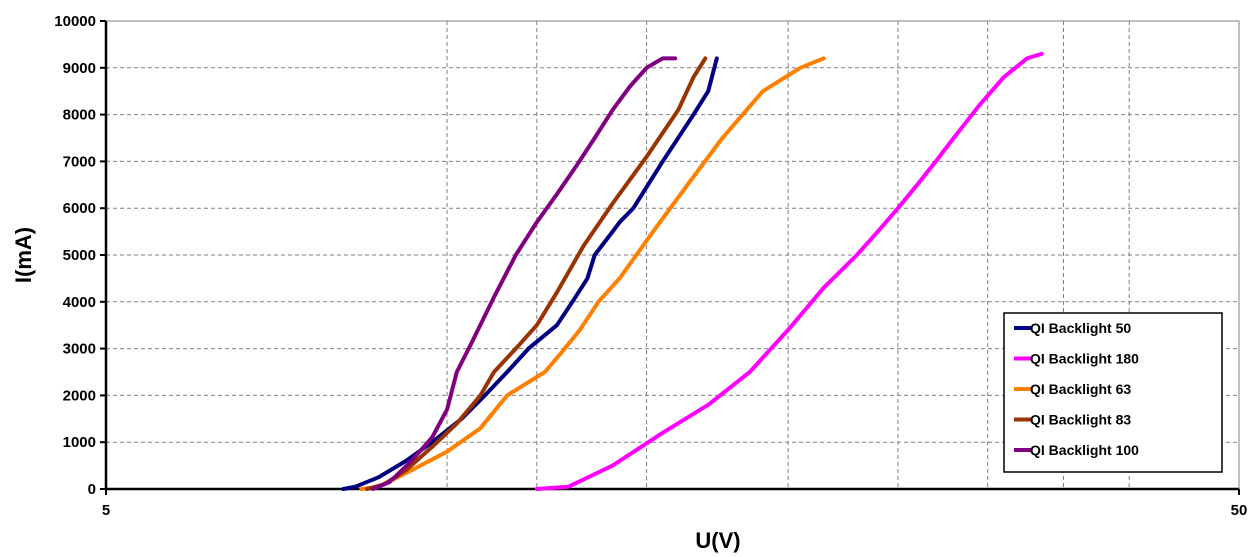  I want to click on y-tick-label: 0, so click(92, 489).